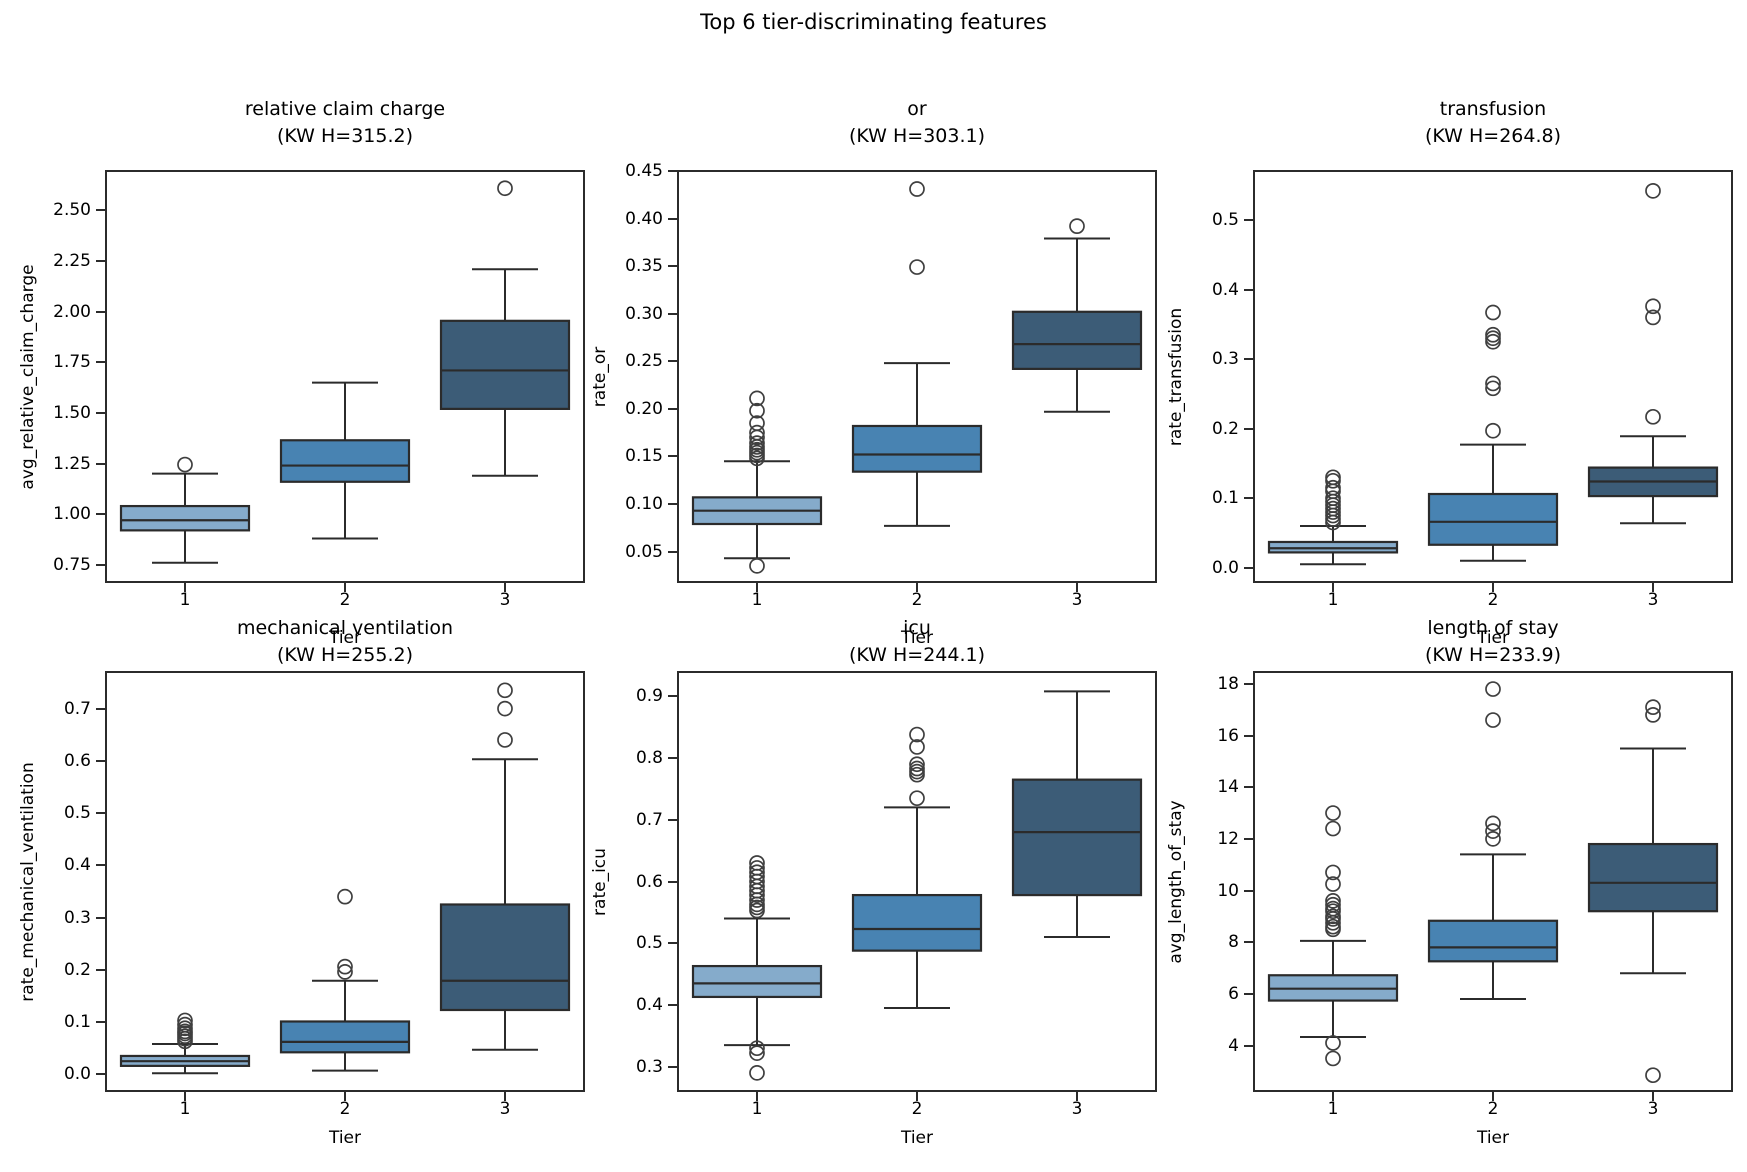  I want to click on subplot-title: mechanical ventilation, so click(345, 628).